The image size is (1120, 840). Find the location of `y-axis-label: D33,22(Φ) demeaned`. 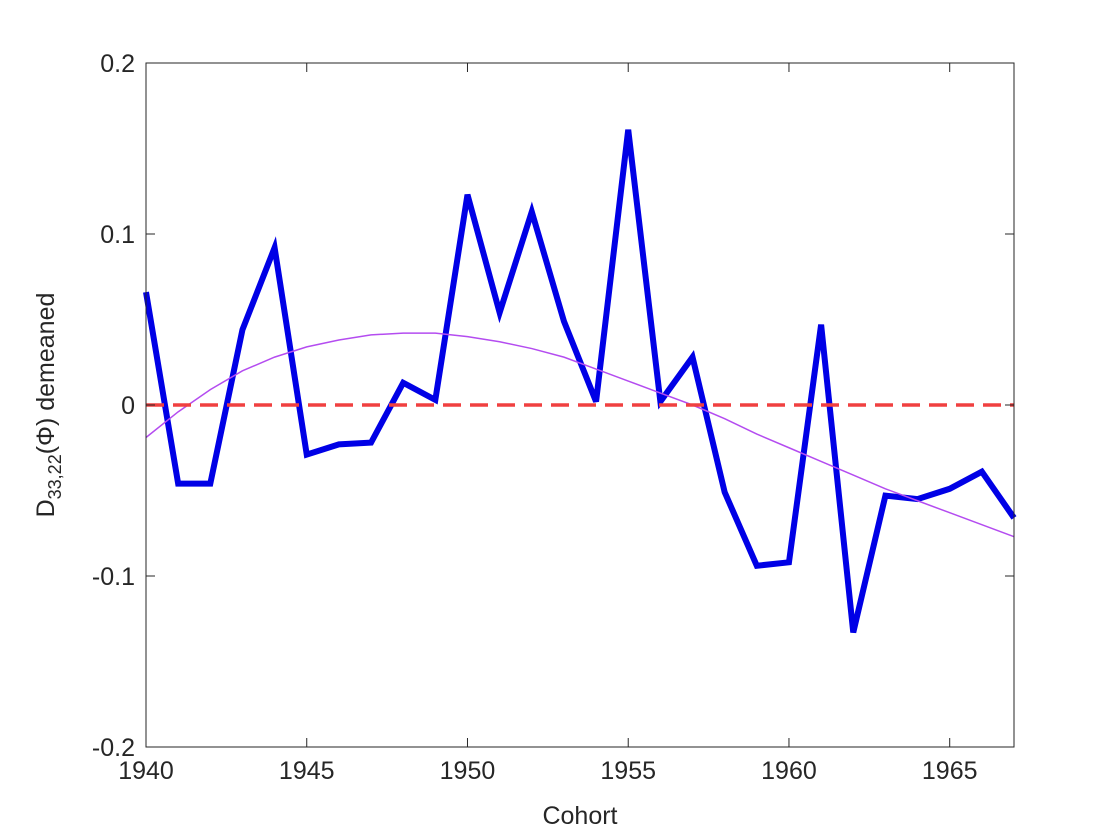

y-axis-label: D33,22(Φ) demeaned is located at coordinates (48, 405).